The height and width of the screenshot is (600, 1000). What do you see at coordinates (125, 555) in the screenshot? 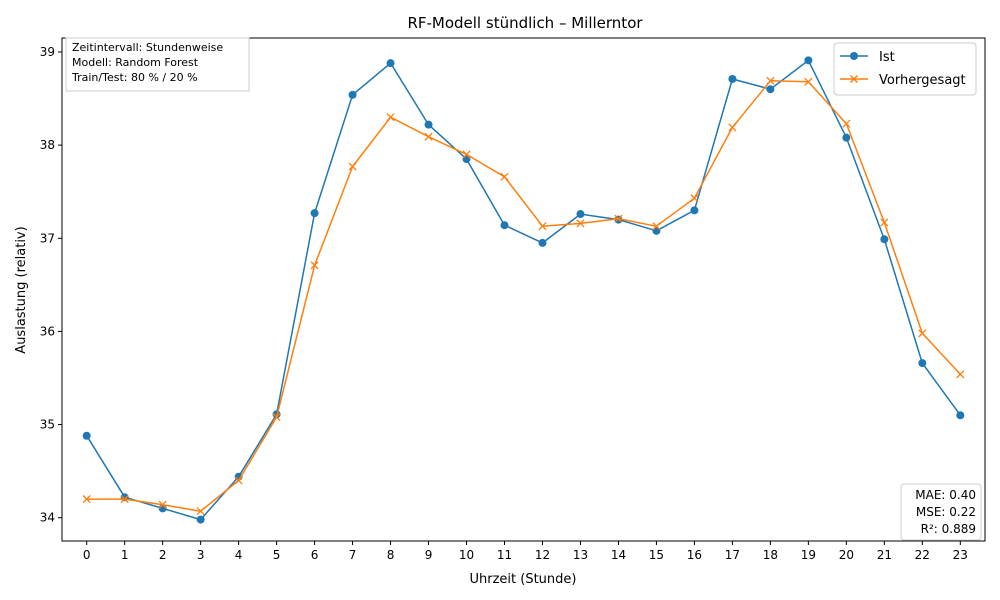
I see `x-tick-label: 1` at bounding box center [125, 555].